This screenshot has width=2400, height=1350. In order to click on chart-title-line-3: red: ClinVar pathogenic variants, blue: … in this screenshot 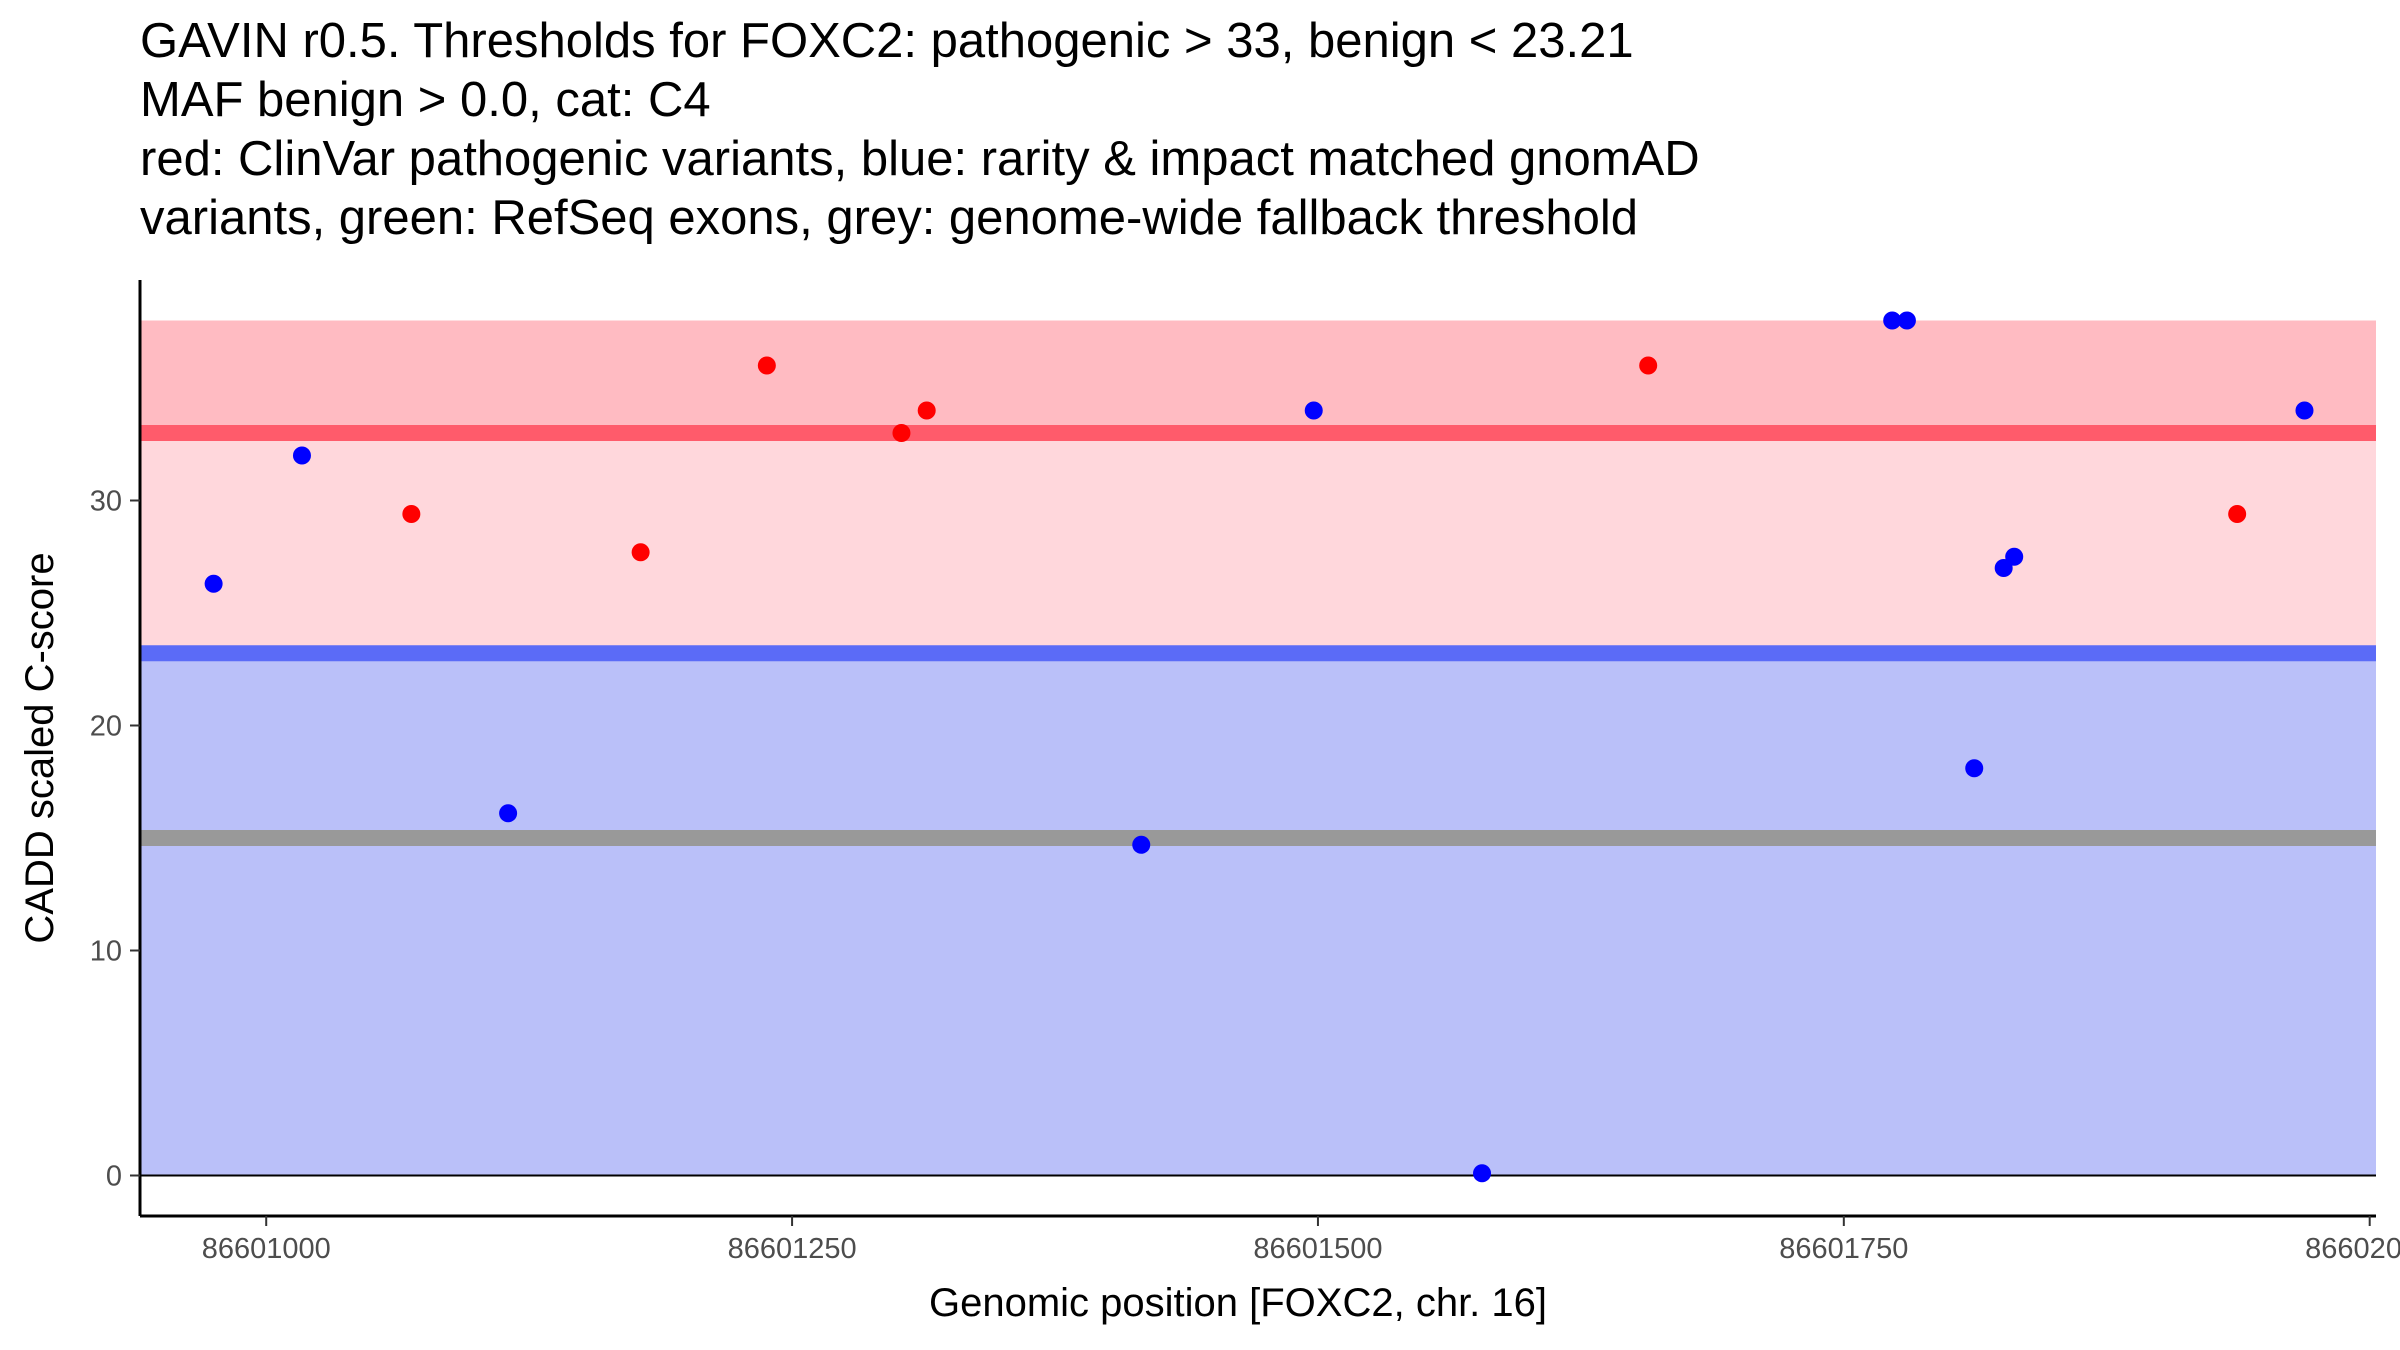, I will do `click(920, 159)`.